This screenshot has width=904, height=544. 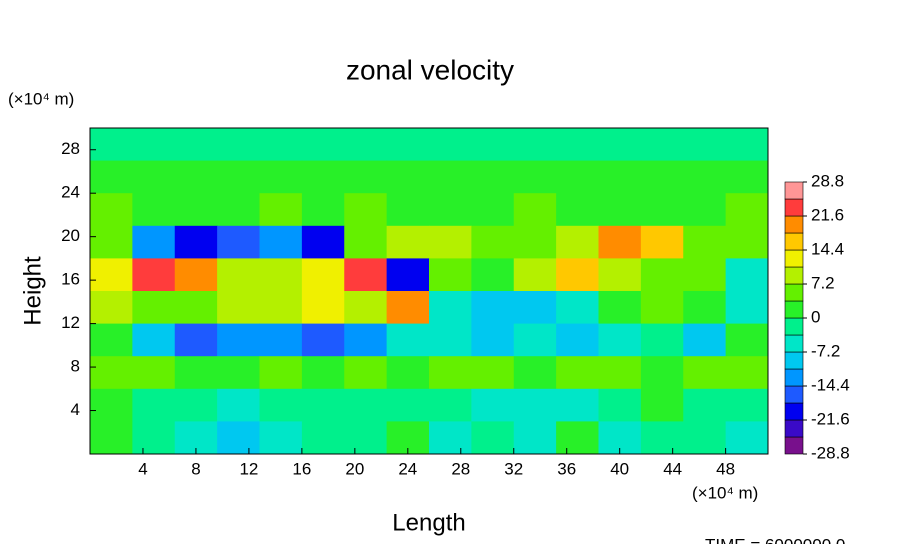 I want to click on colorbar-label: 7.2, so click(x=823, y=282).